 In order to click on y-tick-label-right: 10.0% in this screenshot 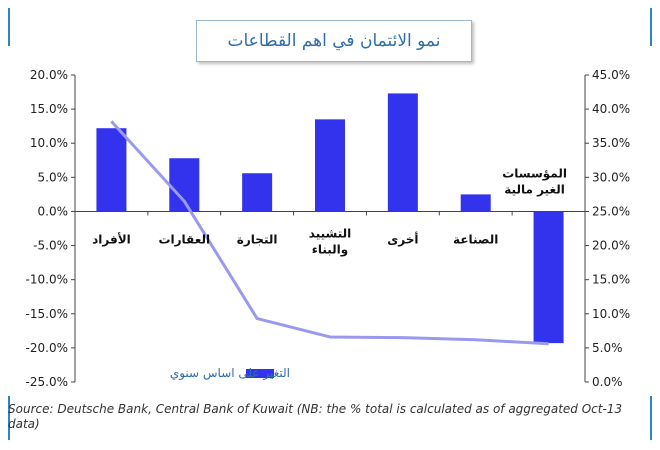, I will do `click(611, 314)`.